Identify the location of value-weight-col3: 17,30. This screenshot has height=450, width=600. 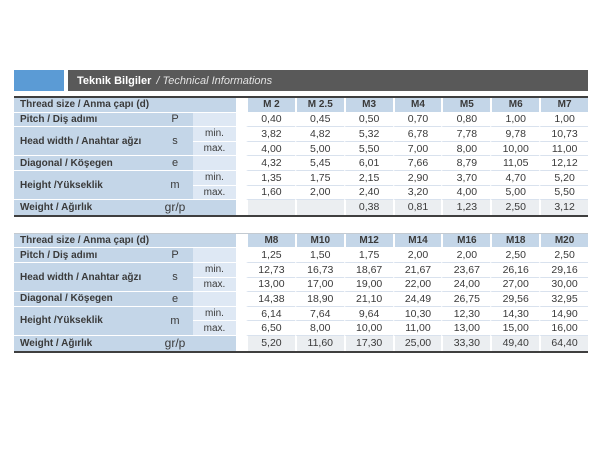
(368, 343).